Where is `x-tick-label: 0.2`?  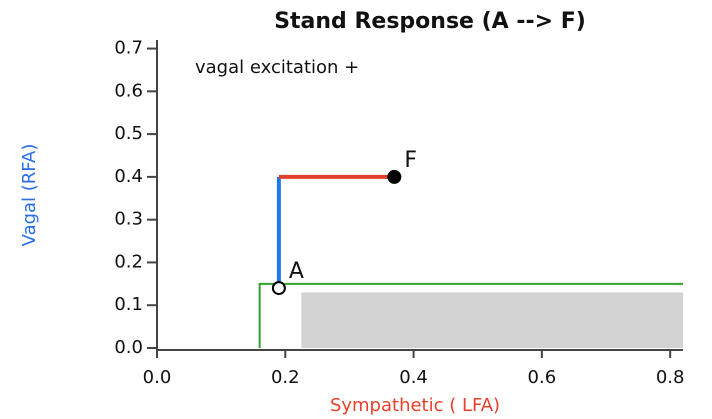
x-tick-label: 0.2 is located at coordinates (285, 377).